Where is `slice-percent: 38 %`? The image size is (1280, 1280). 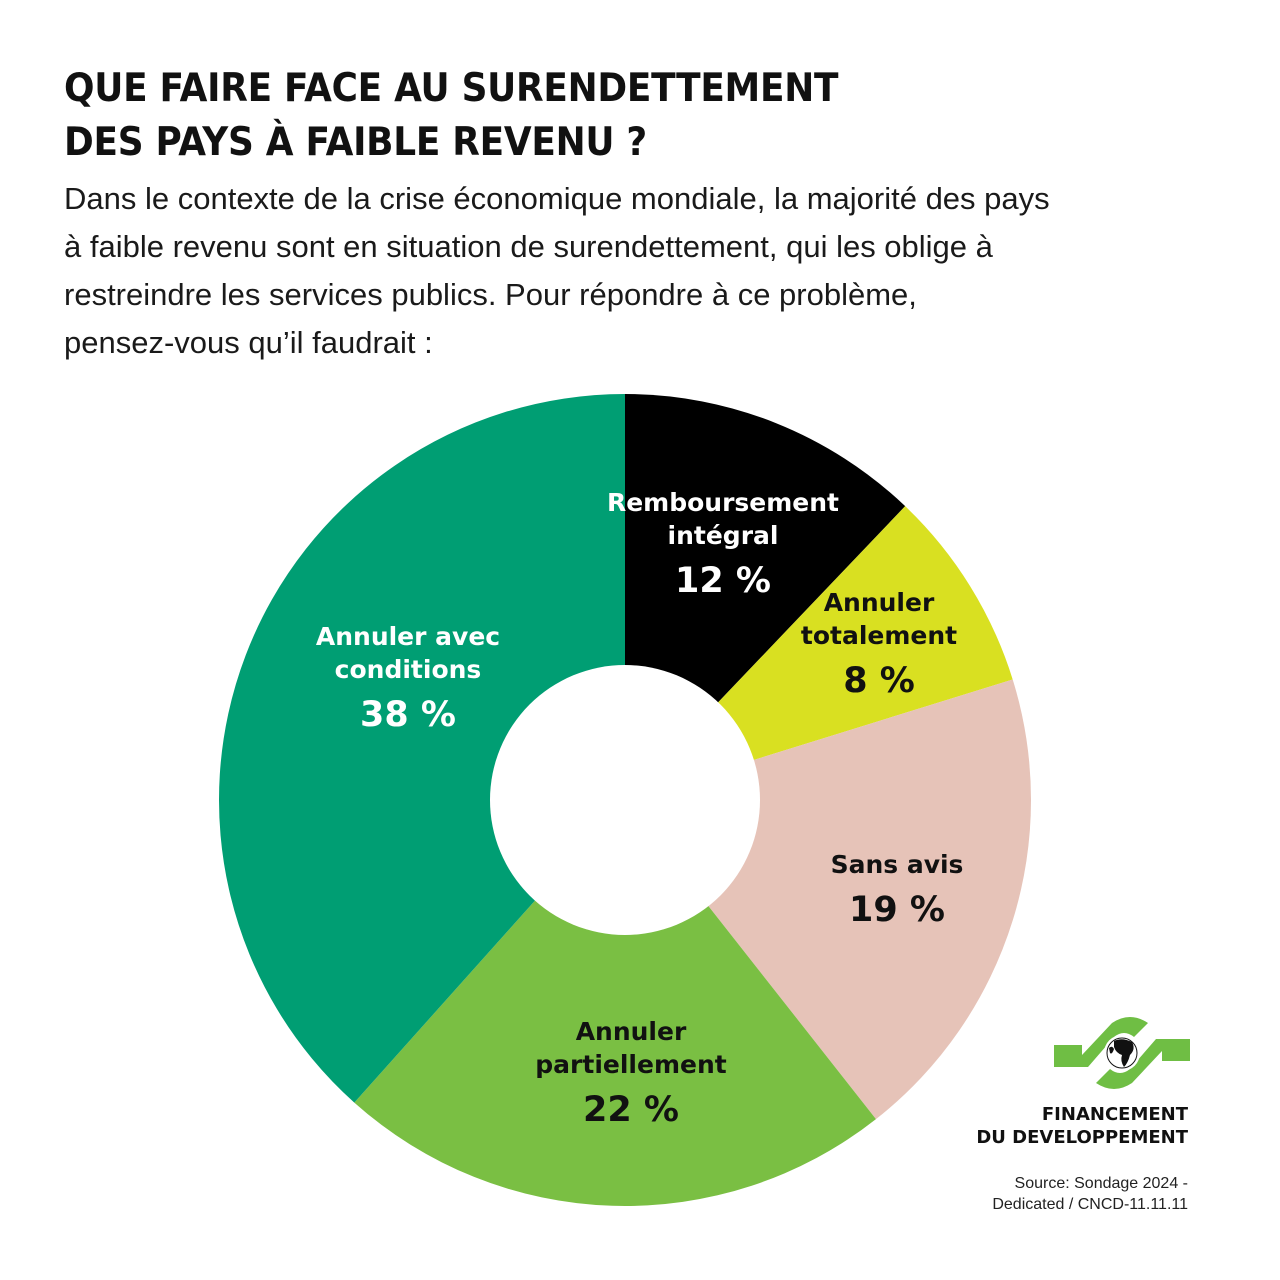 slice-percent: 38 % is located at coordinates (408, 715).